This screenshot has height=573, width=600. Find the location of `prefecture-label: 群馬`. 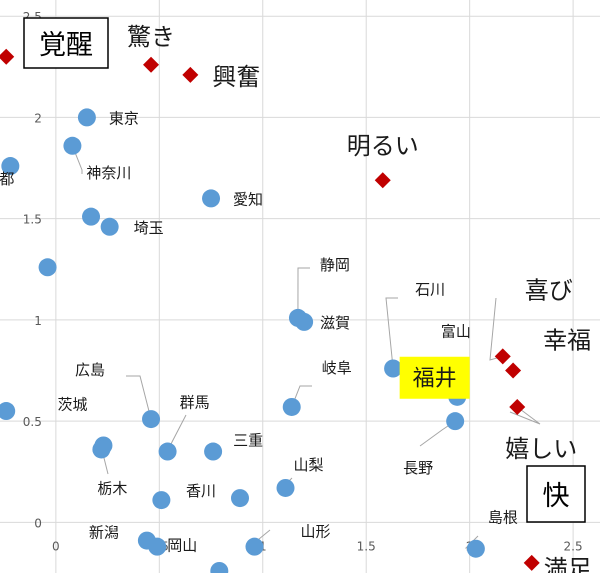

prefecture-label: 群馬 is located at coordinates (195, 403).